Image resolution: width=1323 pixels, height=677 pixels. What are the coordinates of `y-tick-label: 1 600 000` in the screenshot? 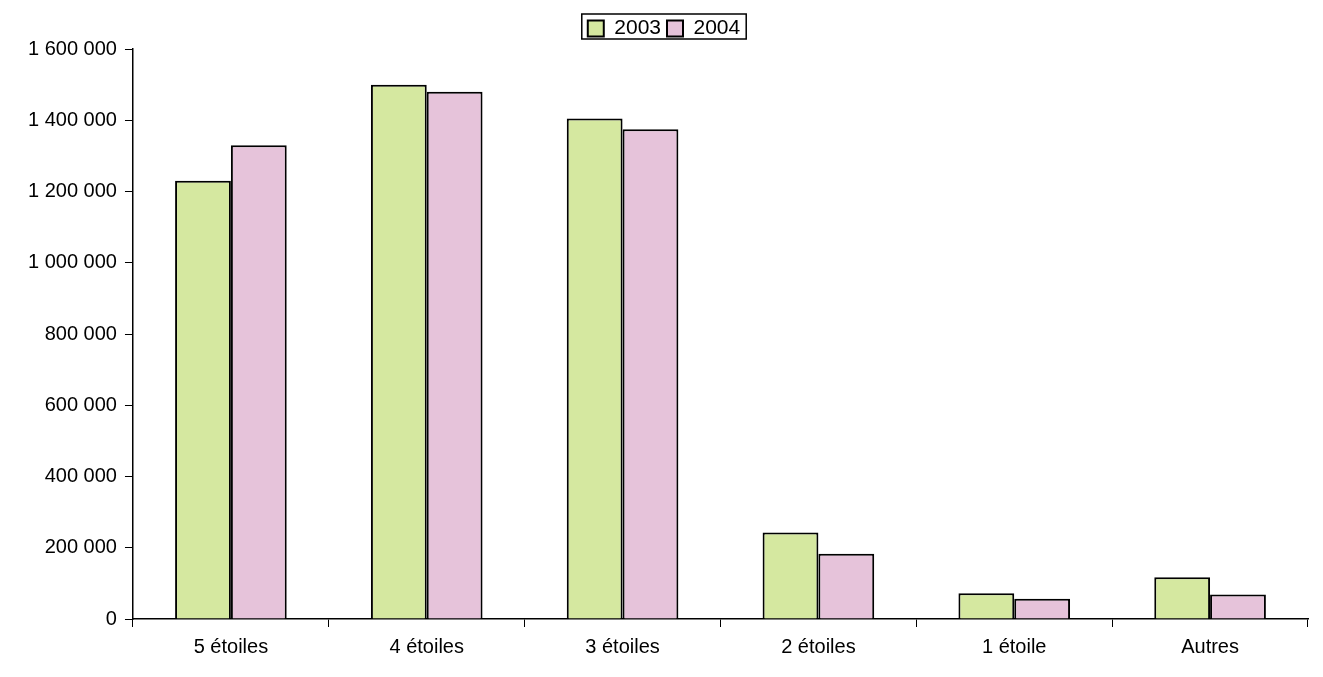 It's located at (72, 47).